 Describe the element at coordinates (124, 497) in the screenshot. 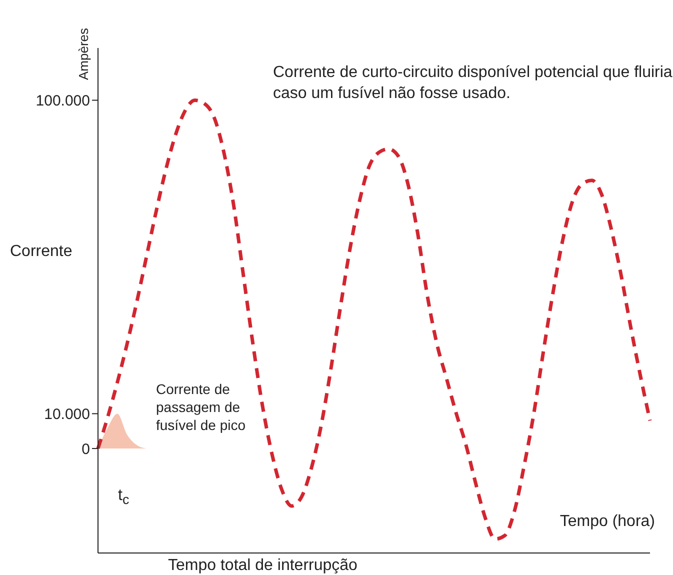

I see `annotation: t$_{c}$` at that location.